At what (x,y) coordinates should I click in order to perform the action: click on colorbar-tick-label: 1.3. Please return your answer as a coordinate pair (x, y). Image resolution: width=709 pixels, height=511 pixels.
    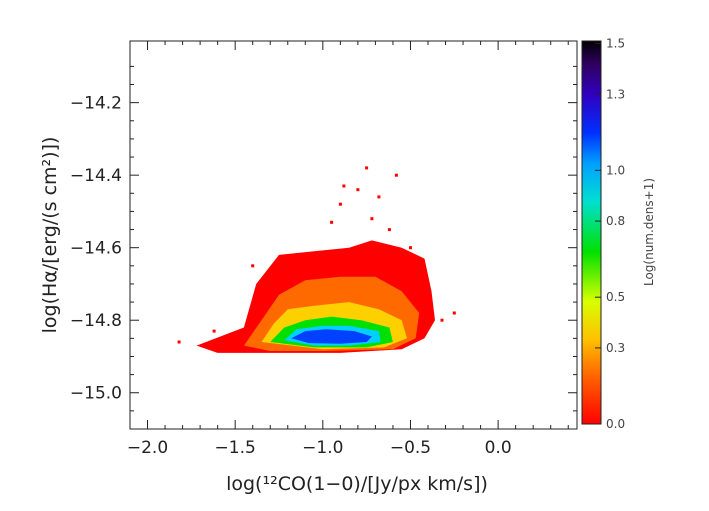
    Looking at the image, I should click on (615, 94).